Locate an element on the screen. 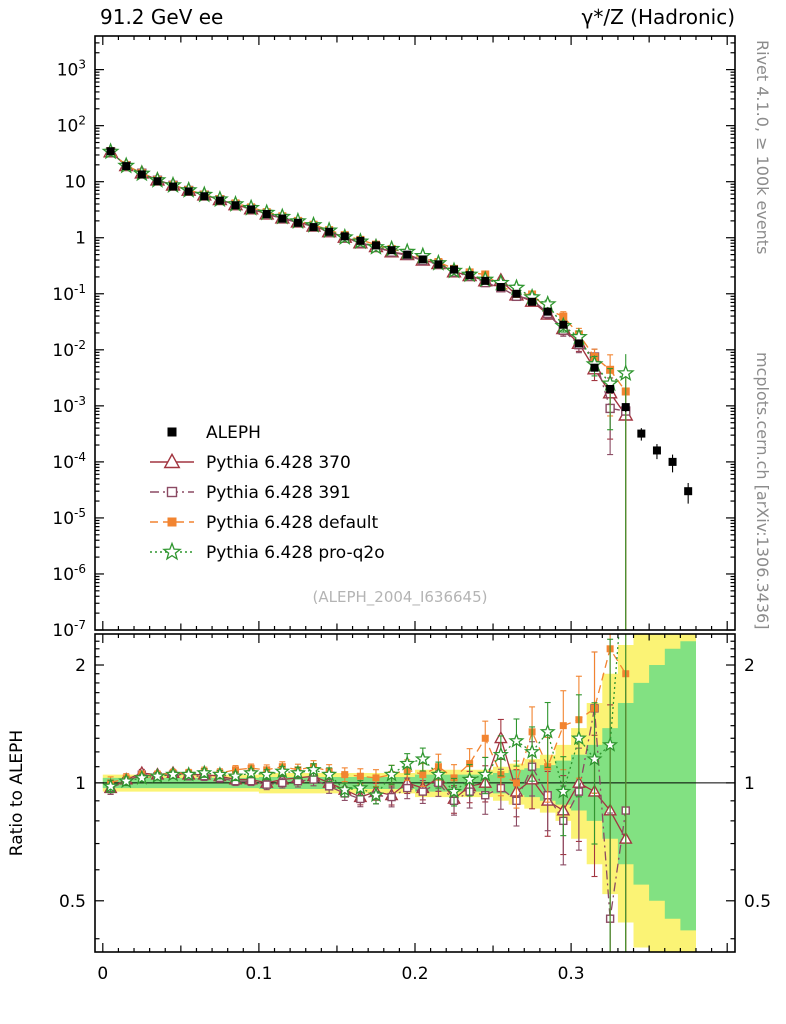  rivet-version-label: Rivet 4.1.0, ≥ 100k events is located at coordinates (762, 147).